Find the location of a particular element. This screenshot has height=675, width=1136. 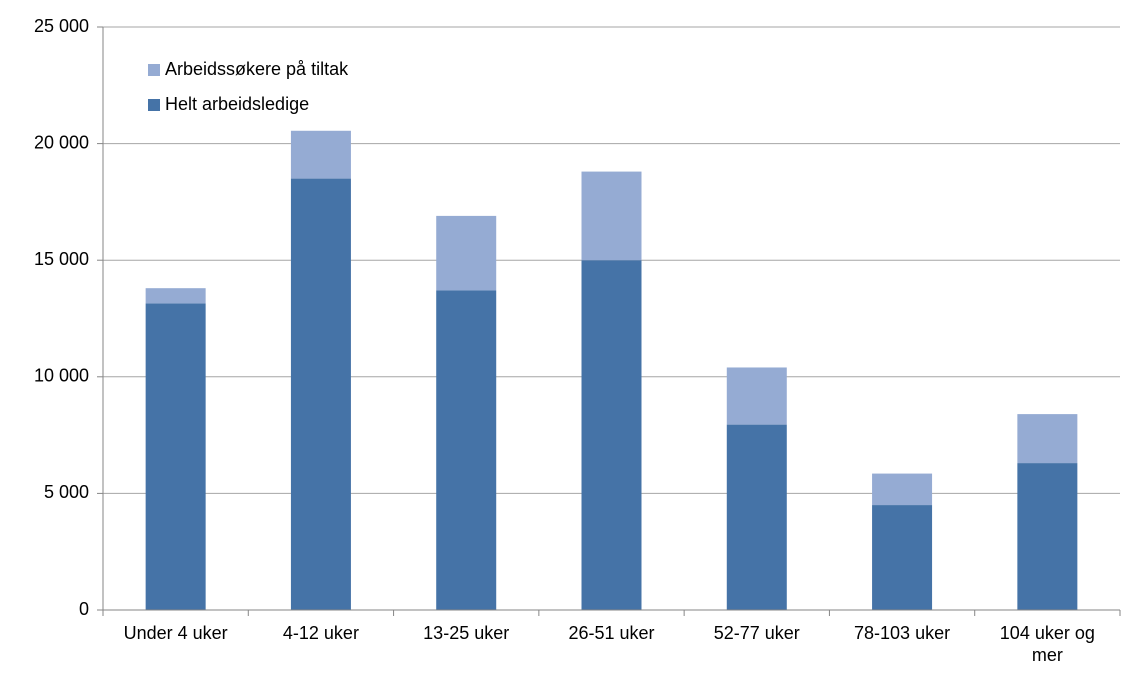

legend-label: Helt arbeidsledige is located at coordinates (237, 104).